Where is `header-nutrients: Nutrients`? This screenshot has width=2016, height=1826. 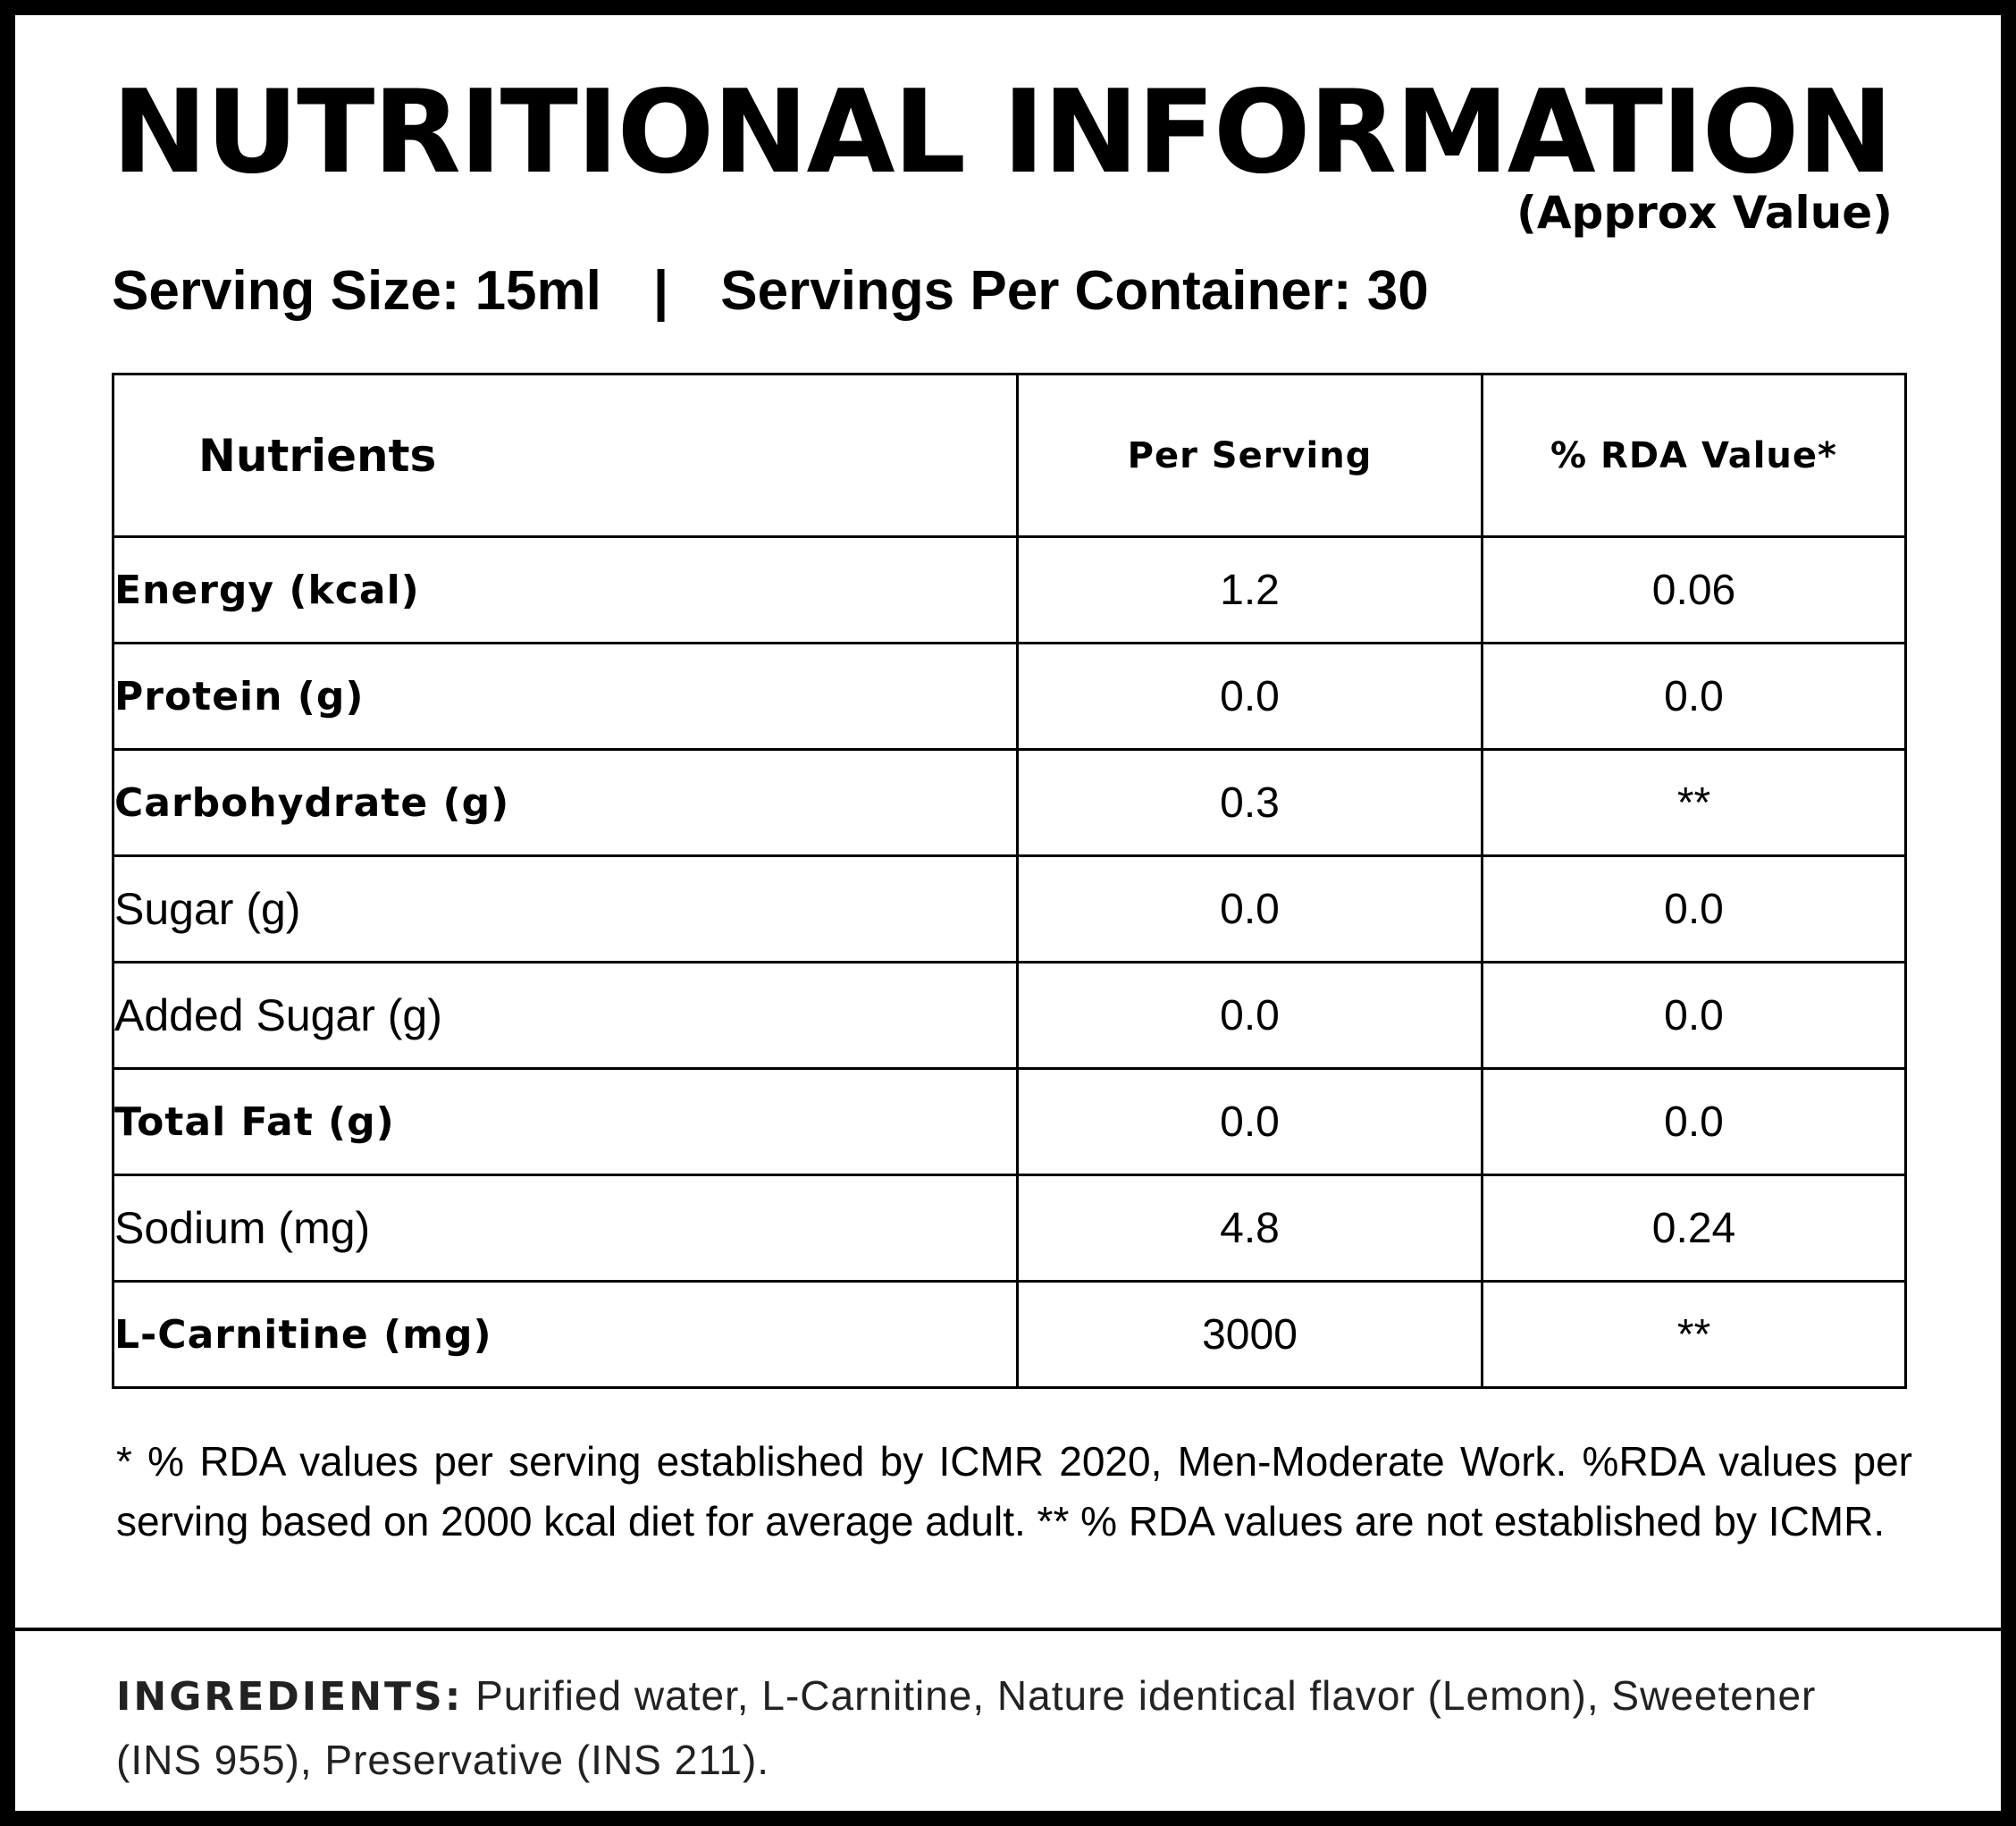
header-nutrients: Nutrients is located at coordinates (565, 456).